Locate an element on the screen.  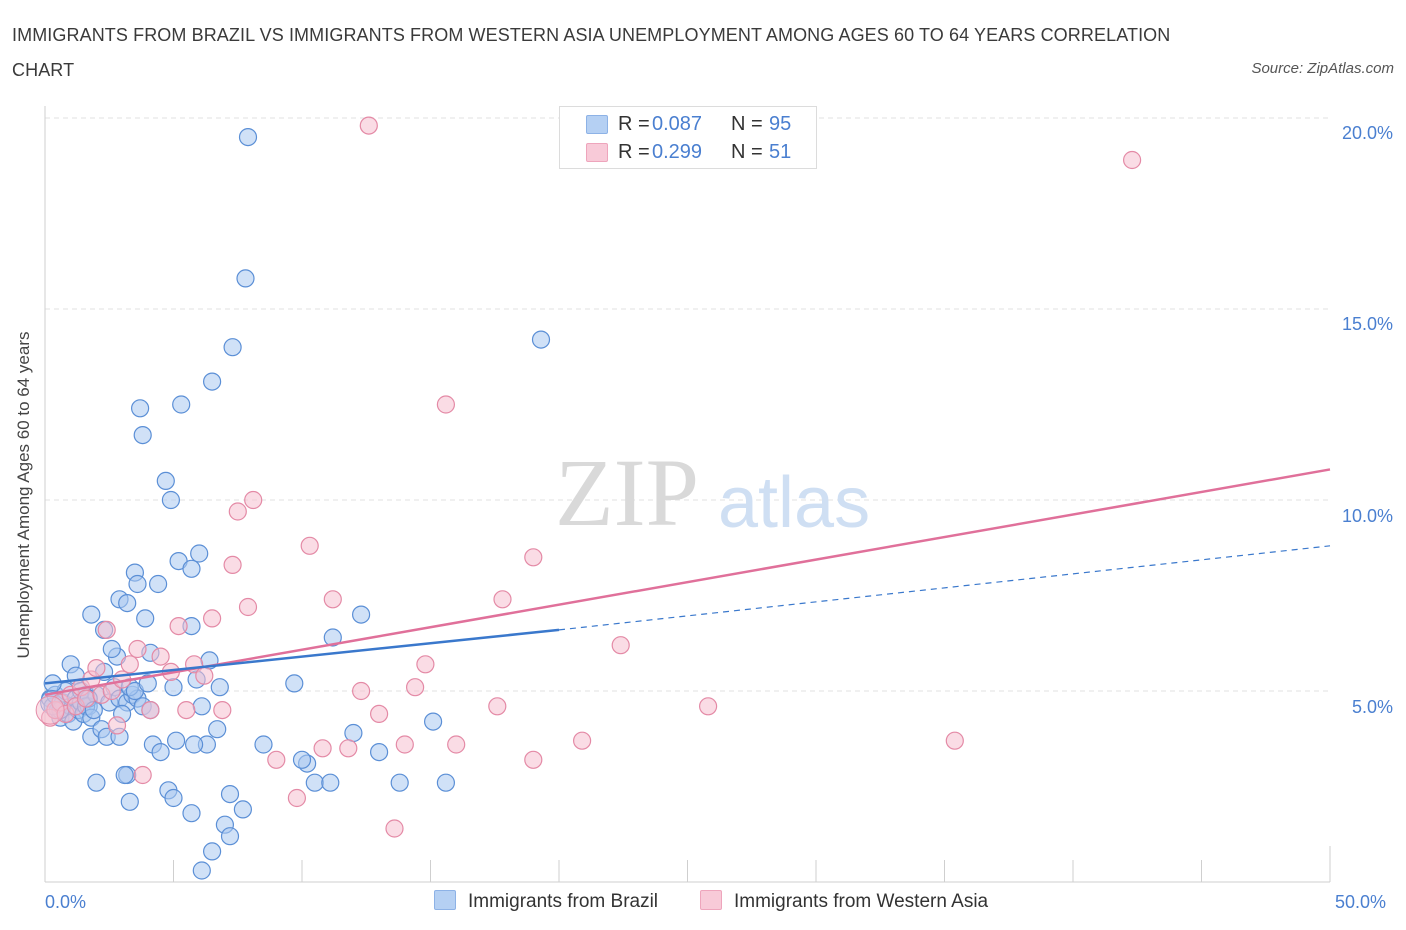
bottom-legend-western-asia: Immigrants from Western Asia is located at coordinates (844, 901).